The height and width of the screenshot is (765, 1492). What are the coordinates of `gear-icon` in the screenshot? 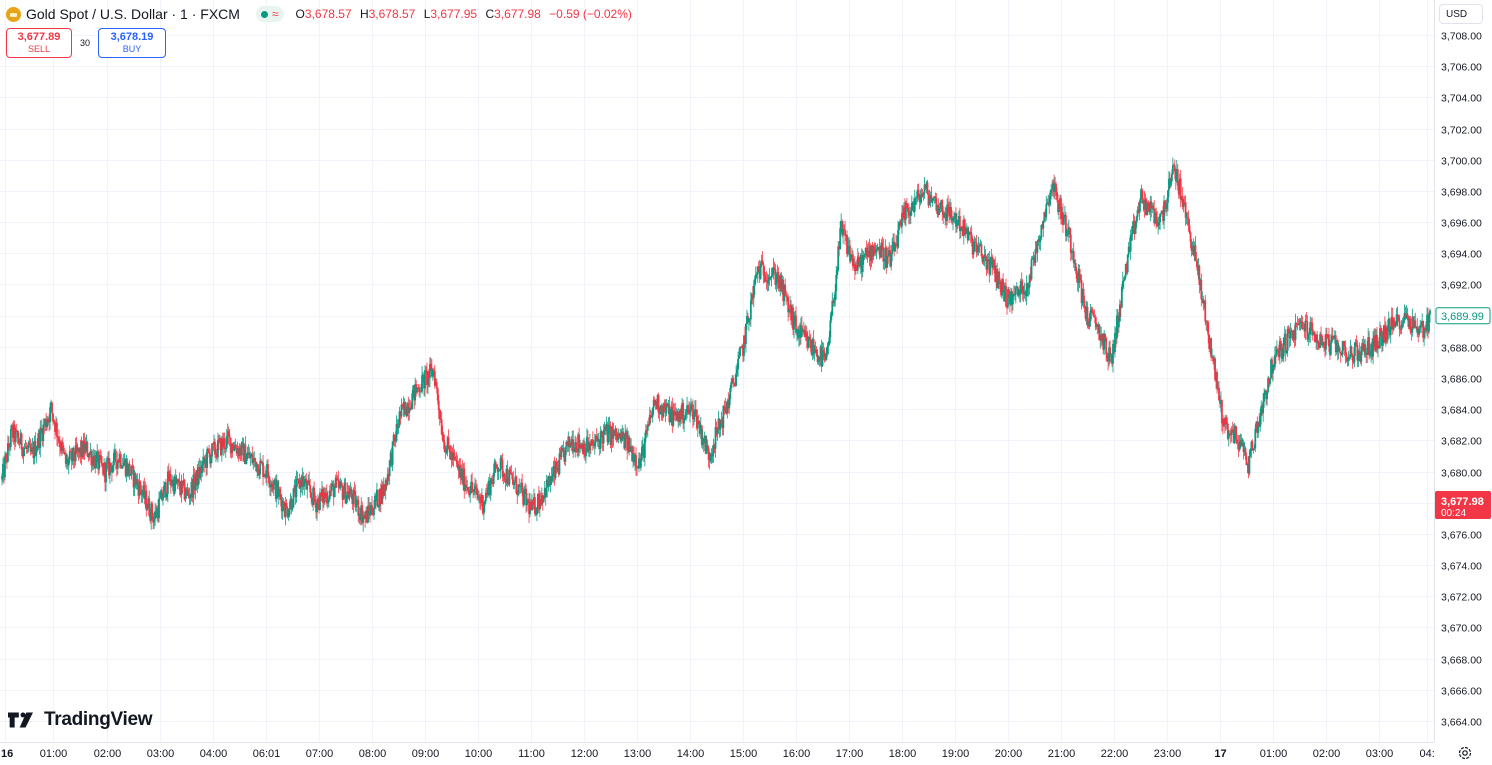 It's located at (1465, 753).